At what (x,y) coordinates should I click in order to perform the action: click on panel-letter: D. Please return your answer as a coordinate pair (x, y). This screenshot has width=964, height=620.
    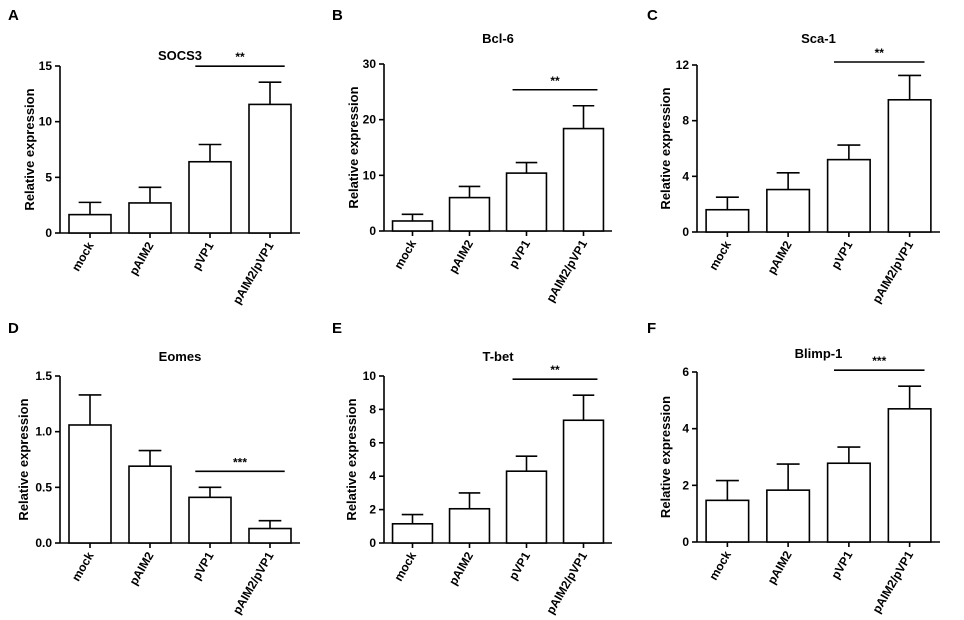
    Looking at the image, I should click on (13, 328).